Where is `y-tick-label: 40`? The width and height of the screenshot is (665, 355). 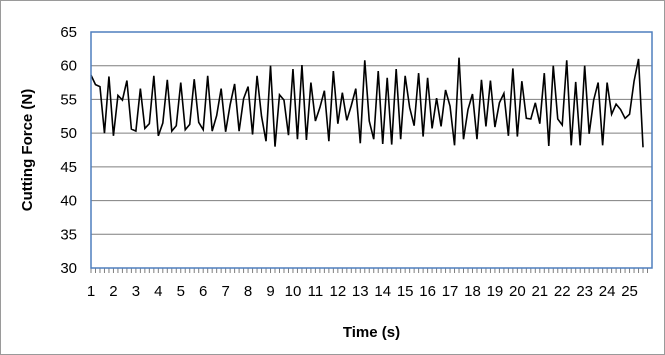 y-tick-label: 40 is located at coordinates (68, 201).